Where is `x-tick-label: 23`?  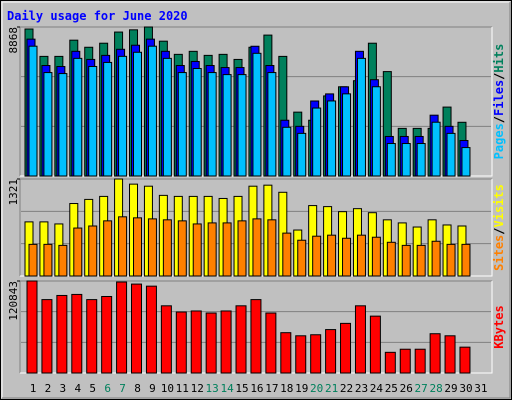
x-tick-label: 23 is located at coordinates (361, 388).